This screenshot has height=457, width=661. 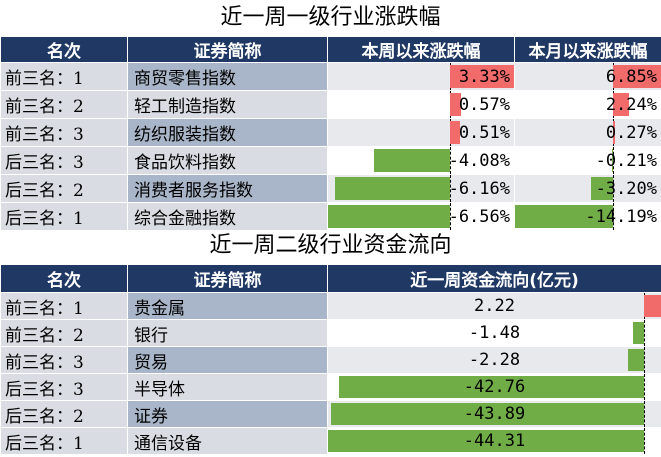 I want to click on col-header-flow: 近一周资金流向(亿元), so click(x=494, y=278).